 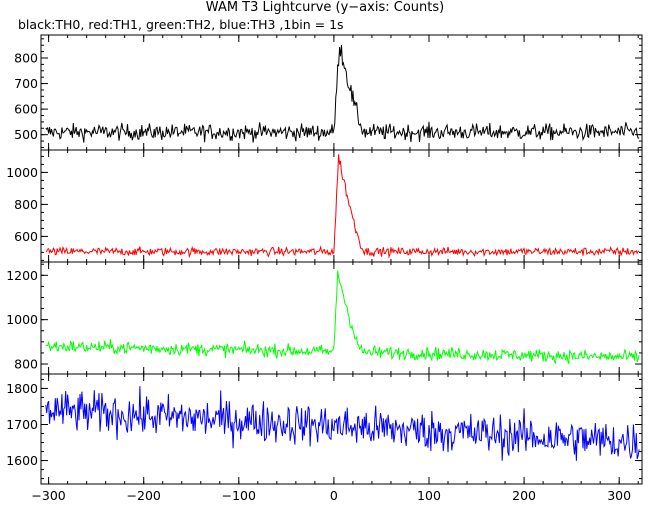 What do you see at coordinates (26, 134) in the screenshot?
I see `y-tick-label: 500` at bounding box center [26, 134].